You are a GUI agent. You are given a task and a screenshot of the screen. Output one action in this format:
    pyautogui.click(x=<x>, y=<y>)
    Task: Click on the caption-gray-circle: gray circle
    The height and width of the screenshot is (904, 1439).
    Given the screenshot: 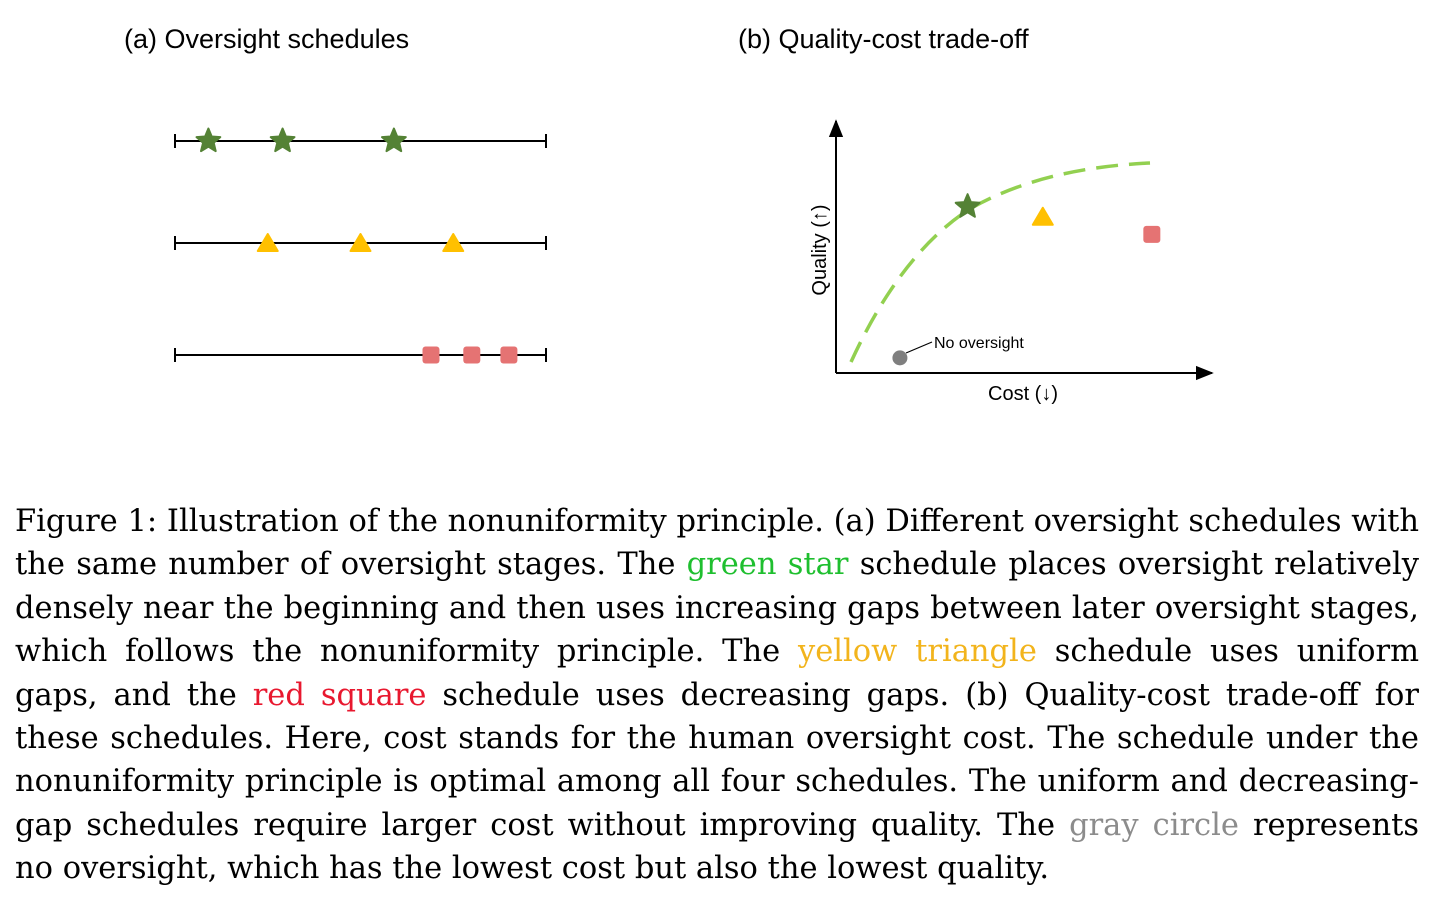 What is the action you would take?
    pyautogui.click(x=1154, y=825)
    